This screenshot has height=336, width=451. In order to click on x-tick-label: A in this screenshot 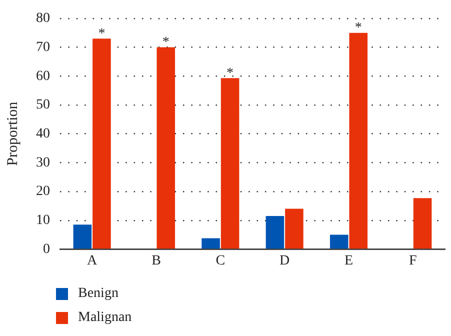, I will do `click(92, 260)`.